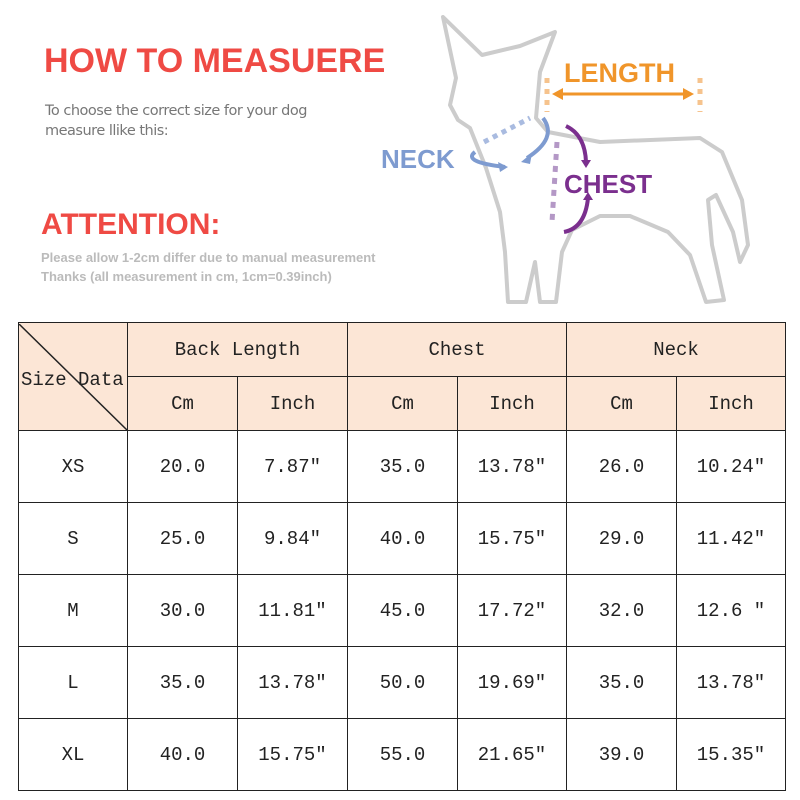 The image size is (800, 800). What do you see at coordinates (621, 466) in the screenshot?
I see `value-cell: 26.0` at bounding box center [621, 466].